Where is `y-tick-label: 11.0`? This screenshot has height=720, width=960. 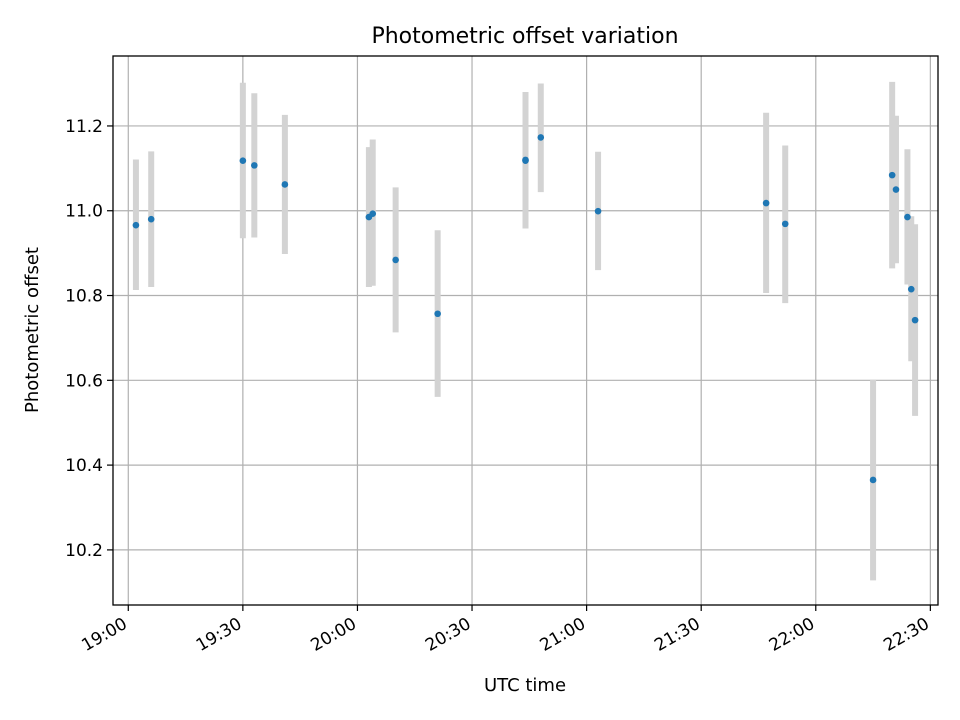
y-tick-label: 11.0 is located at coordinates (84, 212).